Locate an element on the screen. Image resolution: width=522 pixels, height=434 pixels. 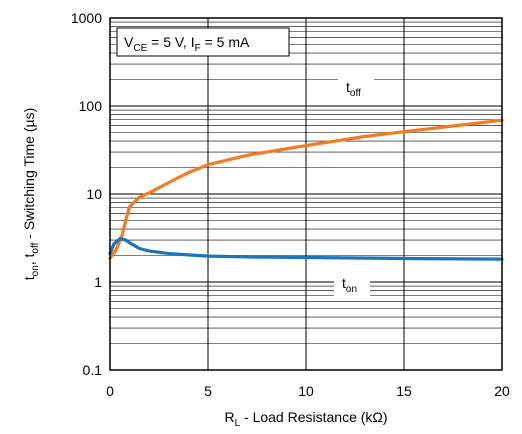
series-label-ton: ton is located at coordinates (349, 285).